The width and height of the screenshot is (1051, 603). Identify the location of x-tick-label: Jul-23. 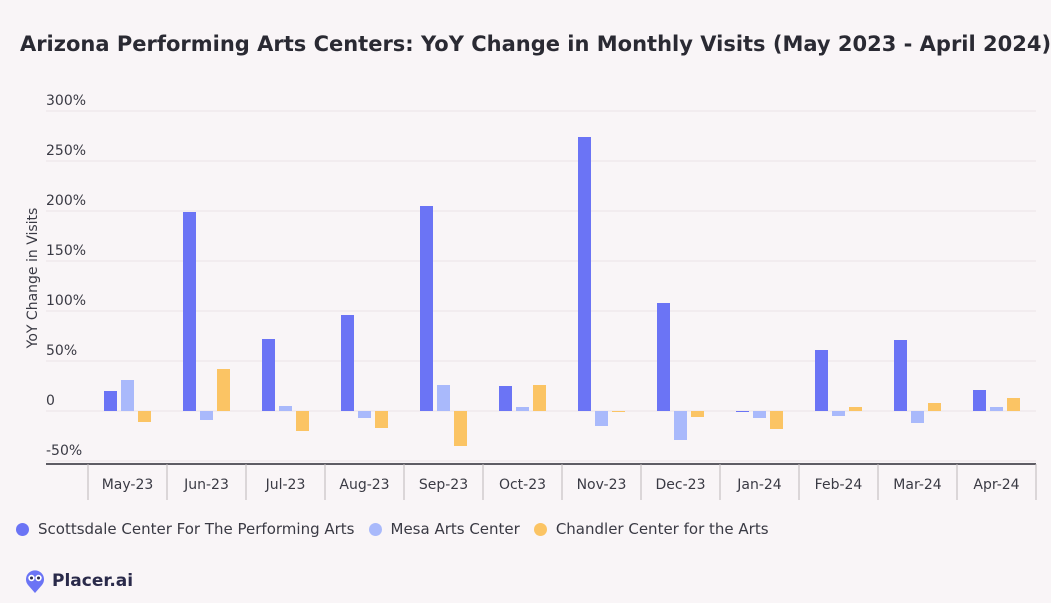
(285, 485).